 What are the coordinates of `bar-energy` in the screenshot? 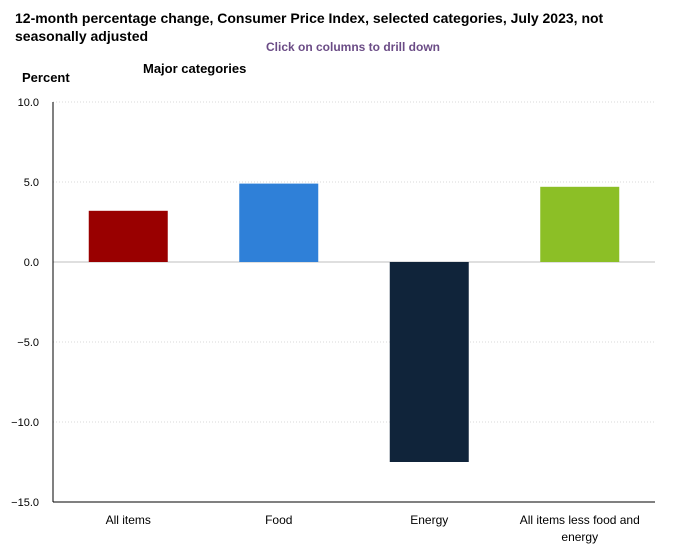 It's located at (429, 362).